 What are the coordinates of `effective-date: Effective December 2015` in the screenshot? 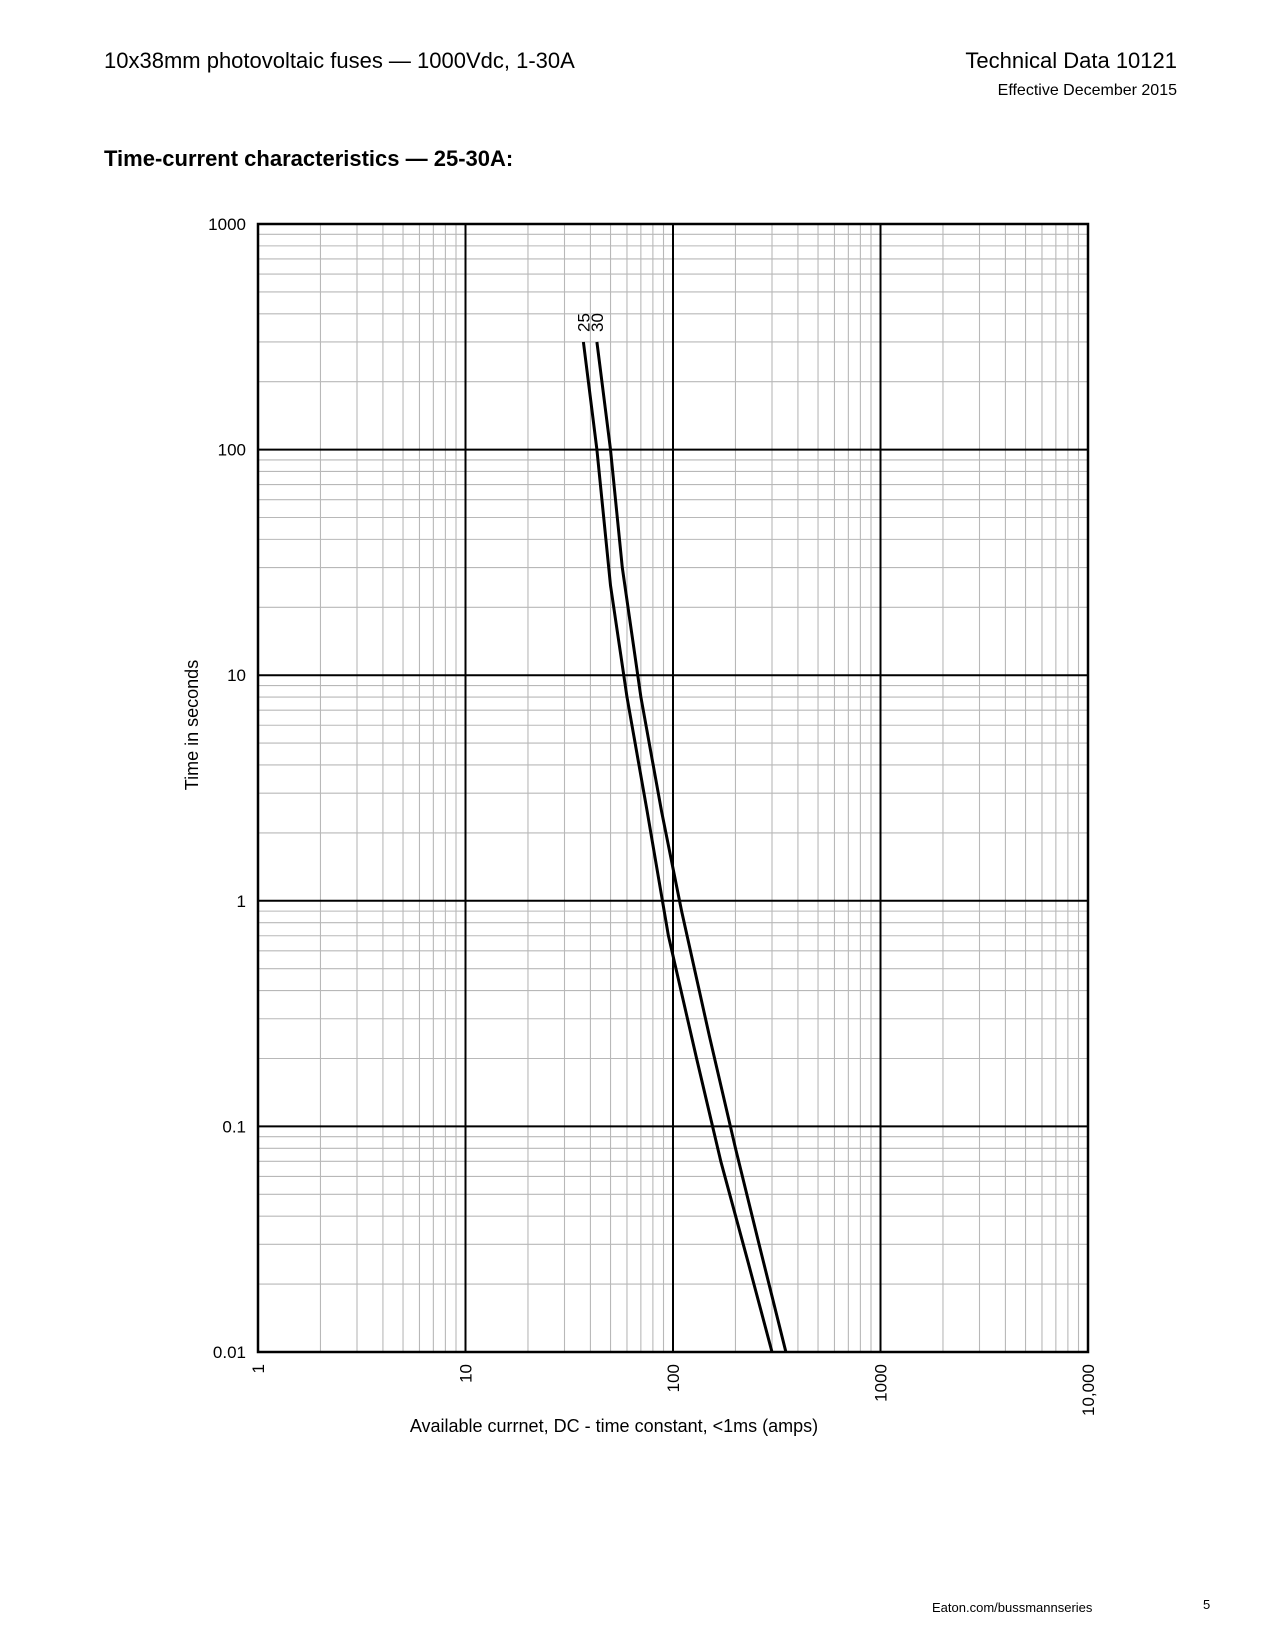 It's located at (1087, 90).